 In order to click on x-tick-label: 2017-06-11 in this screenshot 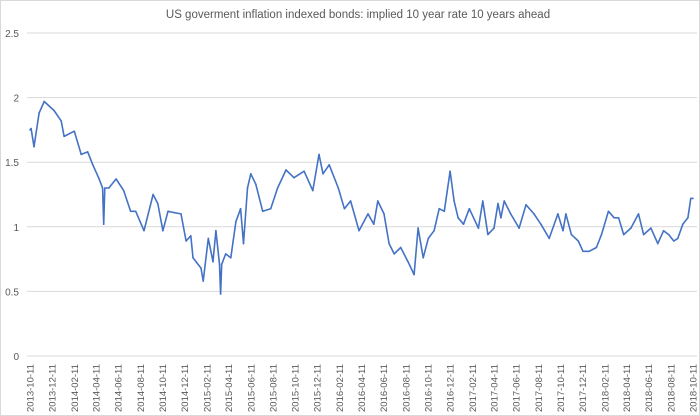, I will do `click(517, 388)`.